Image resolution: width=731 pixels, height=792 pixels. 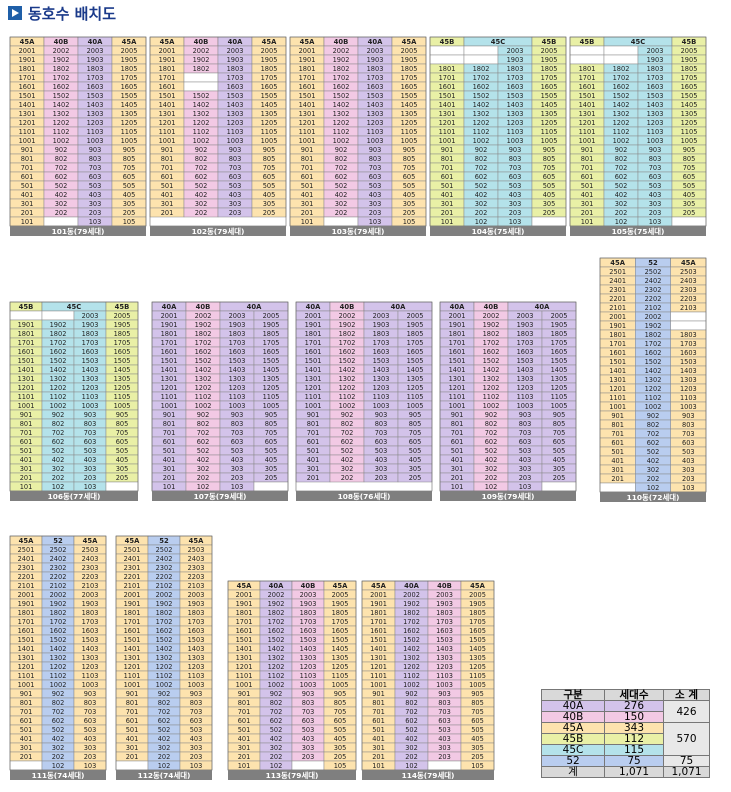 I want to click on unit-number: 1902, so click(x=61, y=60).